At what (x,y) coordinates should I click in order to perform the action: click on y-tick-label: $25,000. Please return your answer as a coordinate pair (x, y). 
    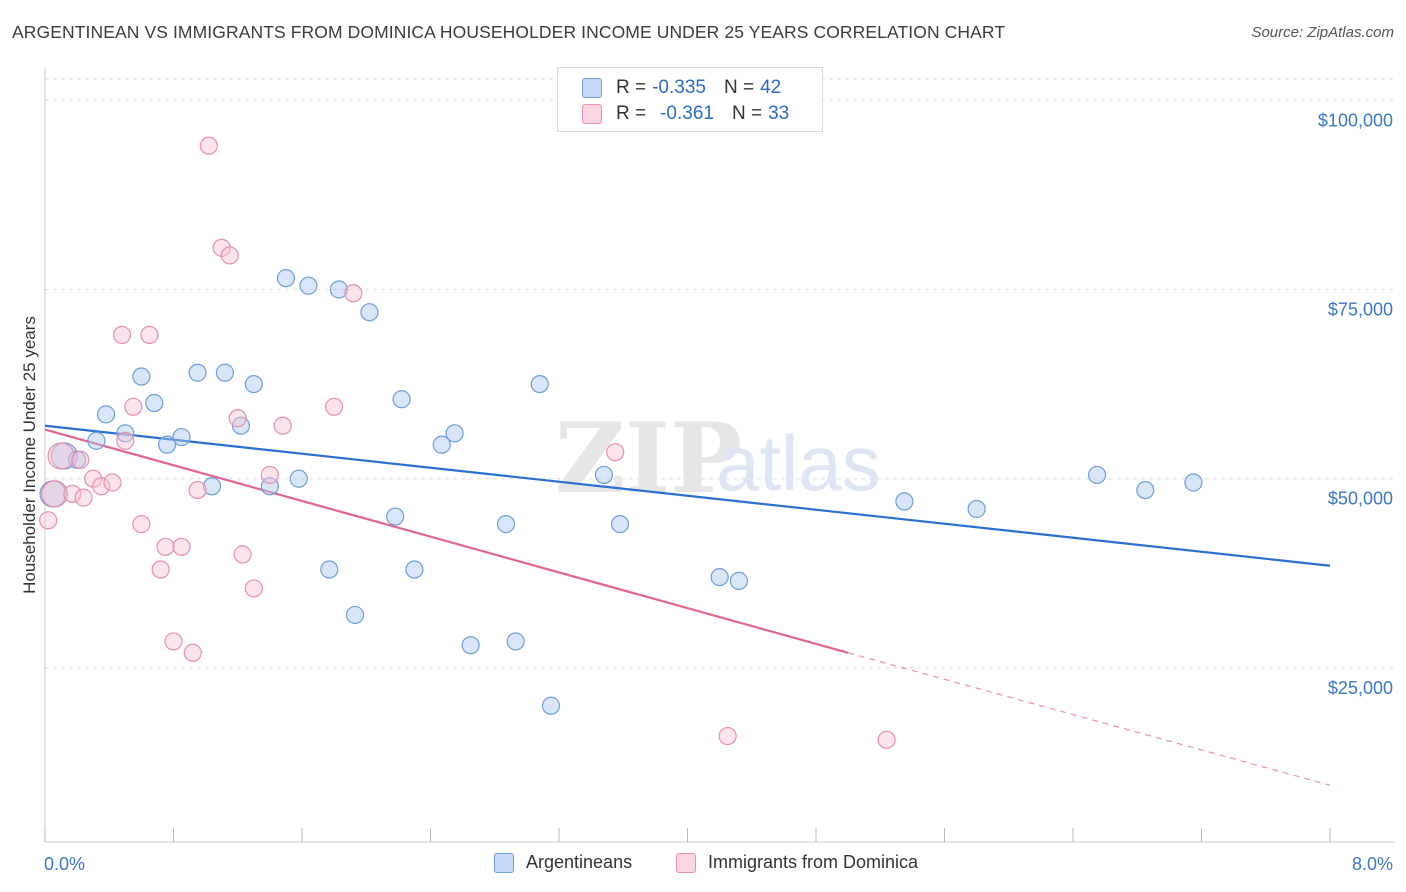
    Looking at the image, I should click on (1360, 688).